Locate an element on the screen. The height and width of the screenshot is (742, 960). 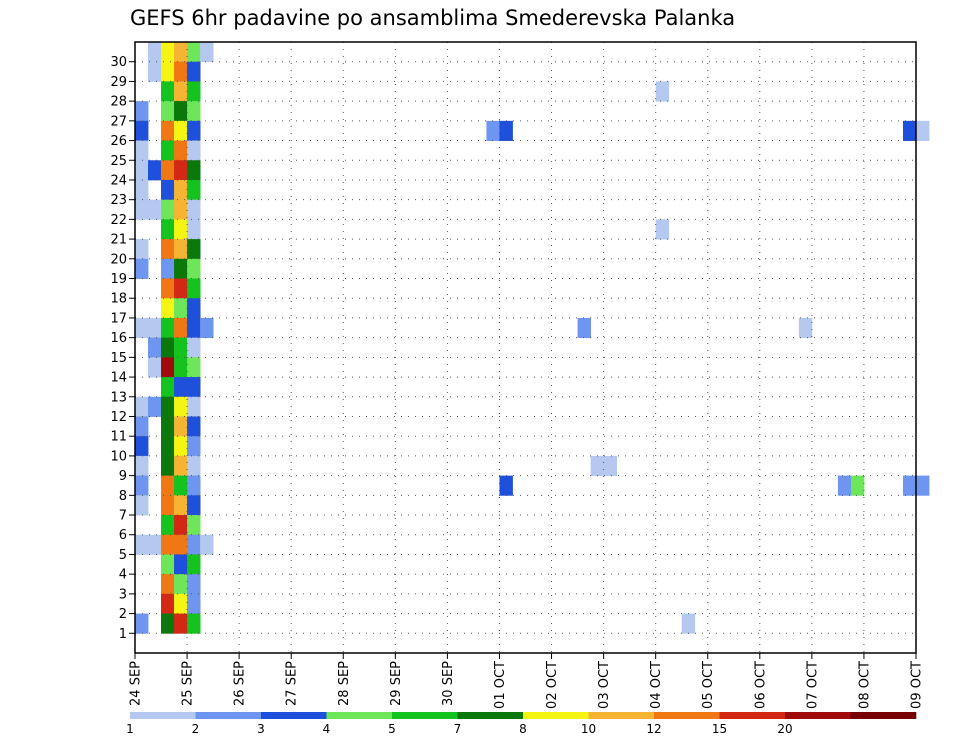
legend-label: 8 is located at coordinates (523, 729).